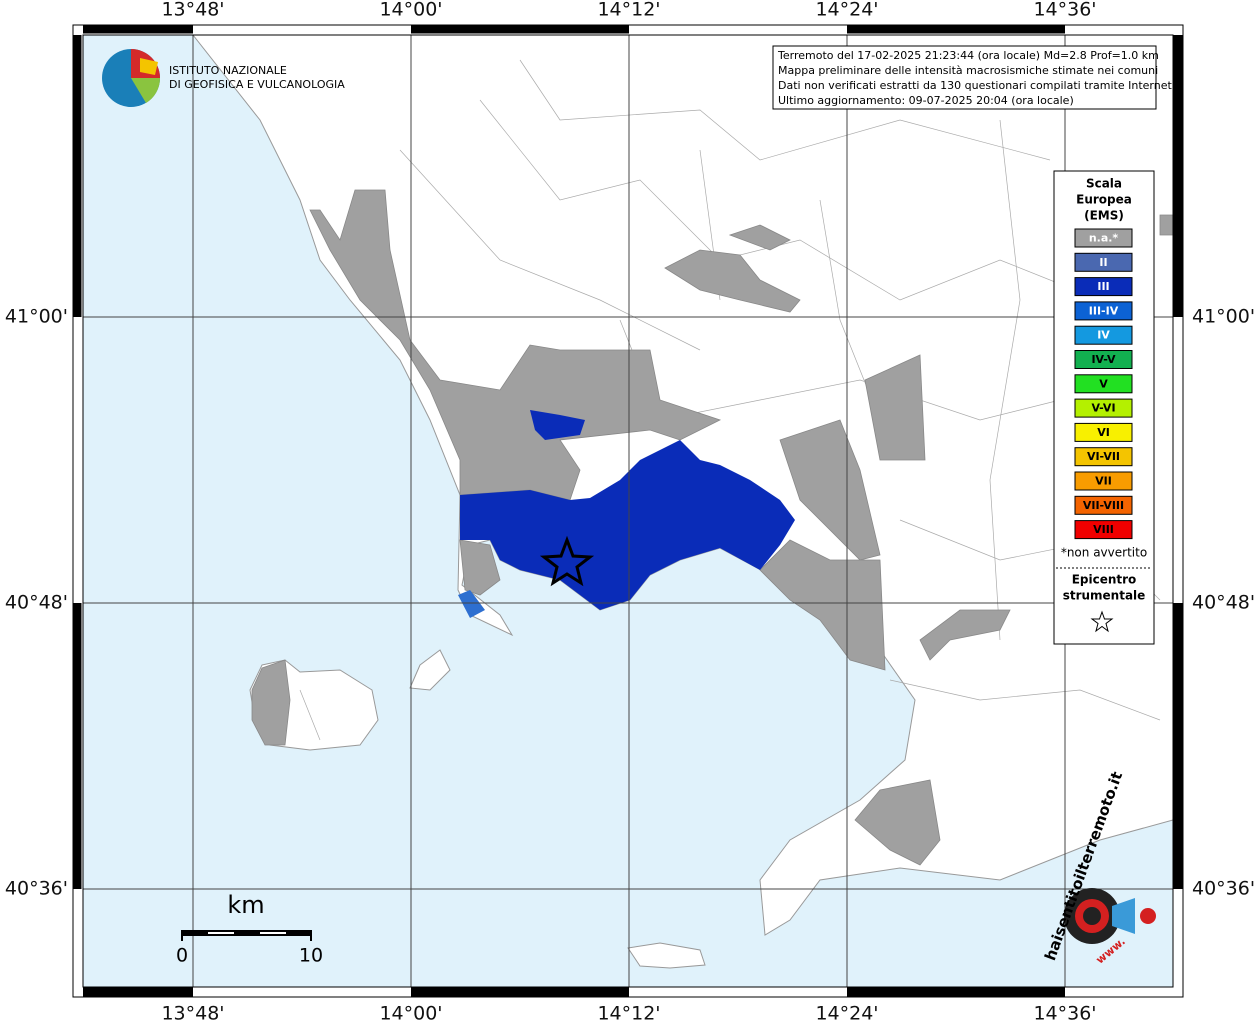  I want to click on scale-label: 10, so click(311, 956).